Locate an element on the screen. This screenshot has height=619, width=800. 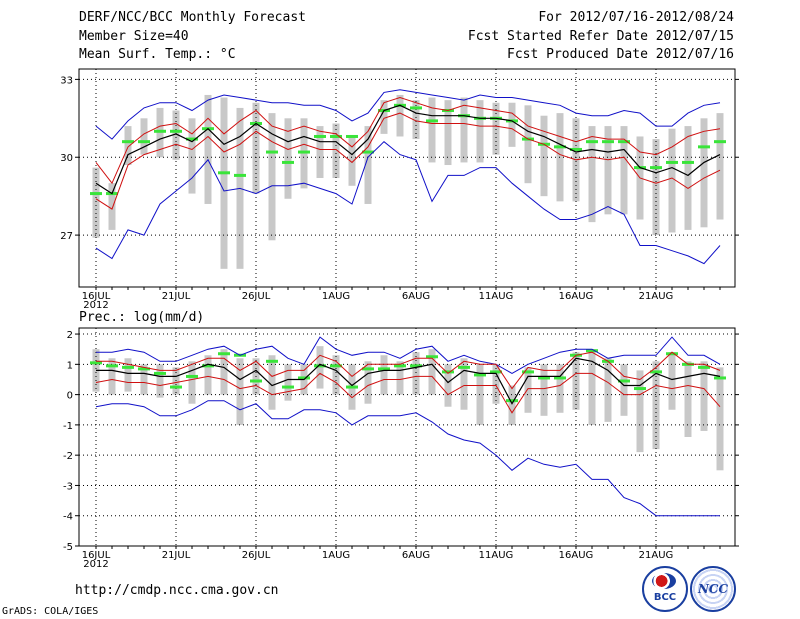
ncc-logo-text: NCC is located at coordinates (713, 589).